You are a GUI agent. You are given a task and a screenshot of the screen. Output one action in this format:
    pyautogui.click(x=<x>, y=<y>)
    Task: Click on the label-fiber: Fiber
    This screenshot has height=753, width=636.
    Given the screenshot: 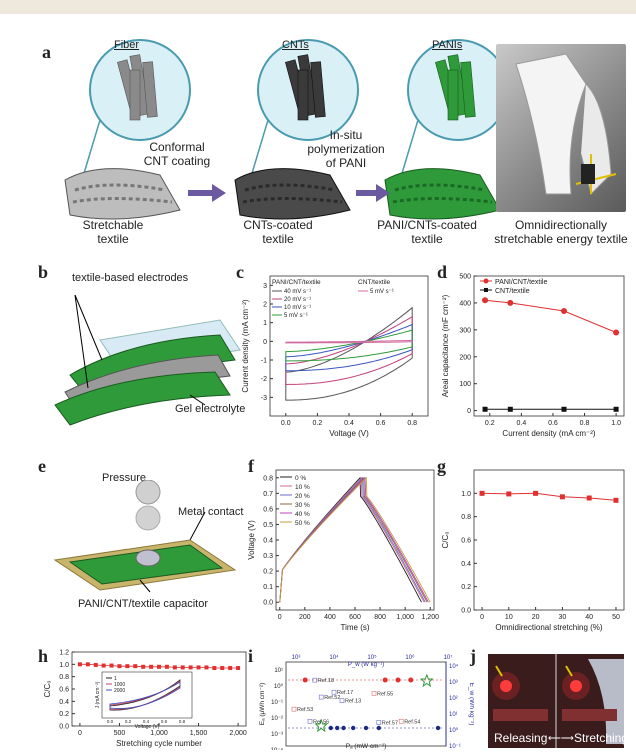 What is the action you would take?
    pyautogui.click(x=126, y=45)
    